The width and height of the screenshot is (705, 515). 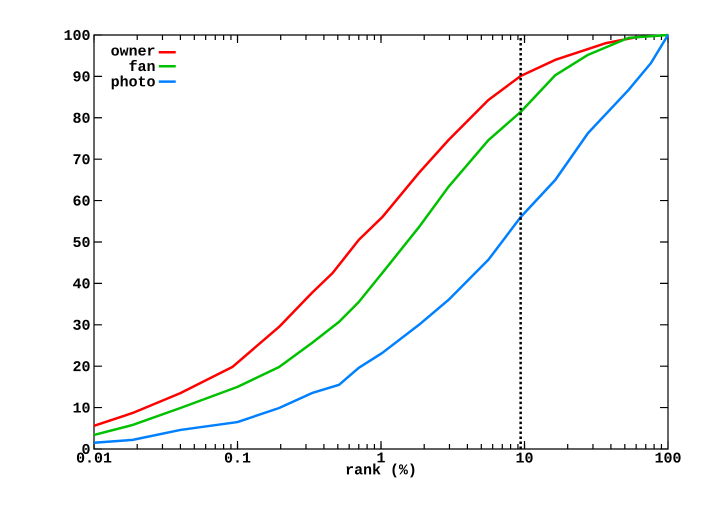 What do you see at coordinates (82, 407) in the screenshot?
I see `y-tick-label: 10` at bounding box center [82, 407].